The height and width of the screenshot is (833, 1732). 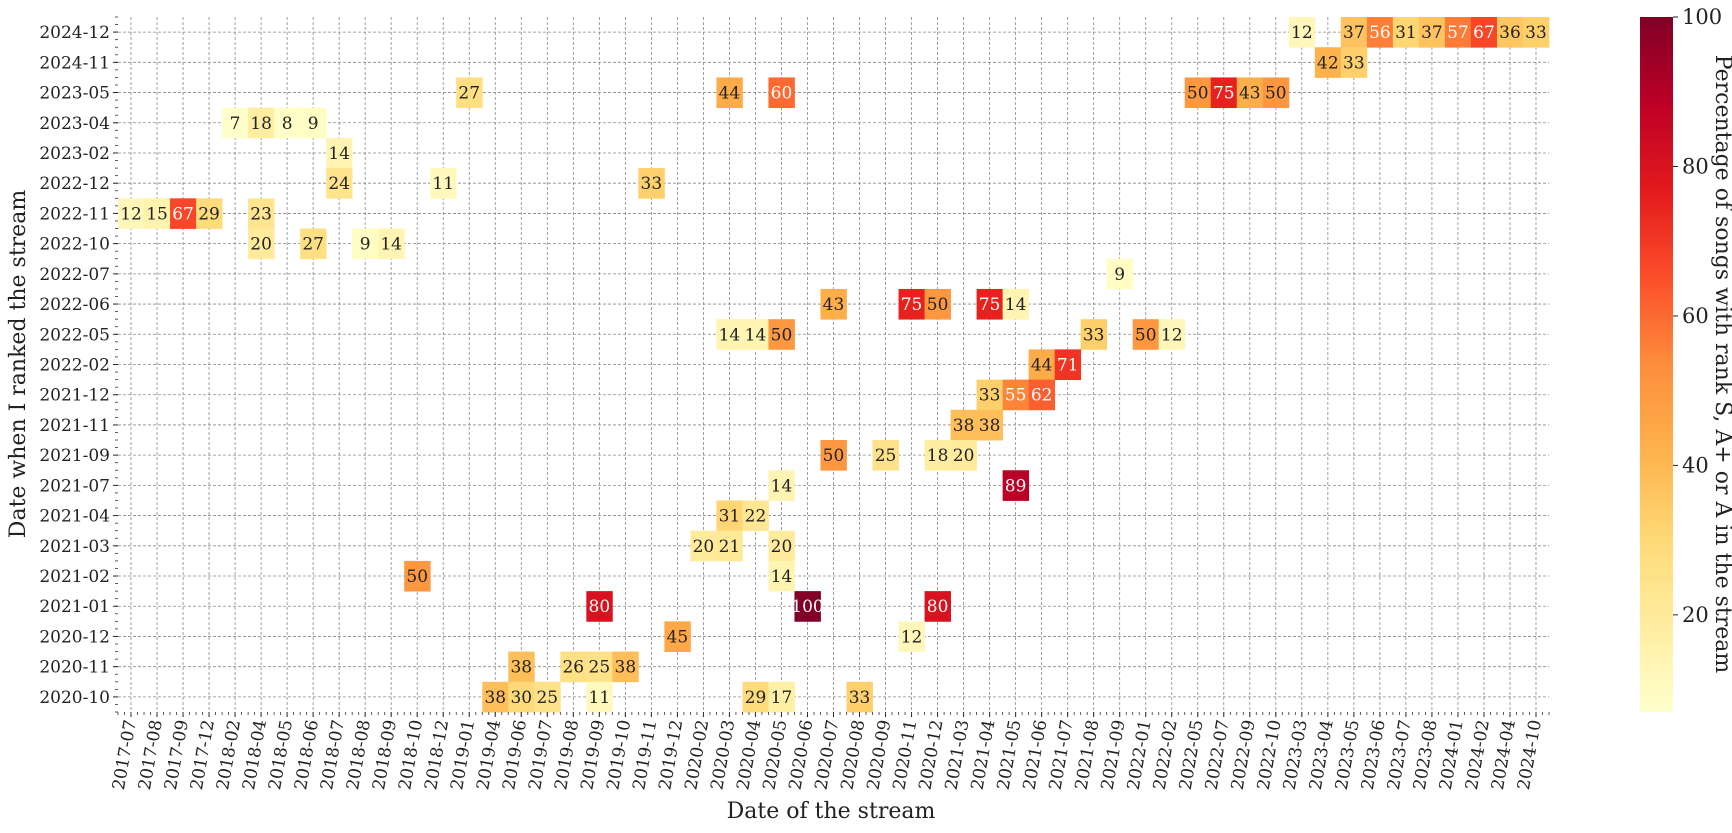 I want to click on cell-value-label: 29, so click(x=209, y=214).